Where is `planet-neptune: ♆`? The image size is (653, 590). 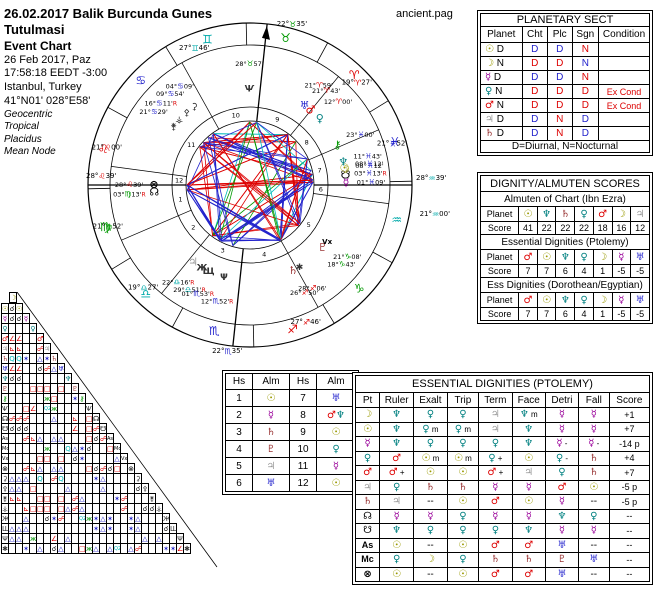 planet-neptune: ♆ is located at coordinates (343, 162).